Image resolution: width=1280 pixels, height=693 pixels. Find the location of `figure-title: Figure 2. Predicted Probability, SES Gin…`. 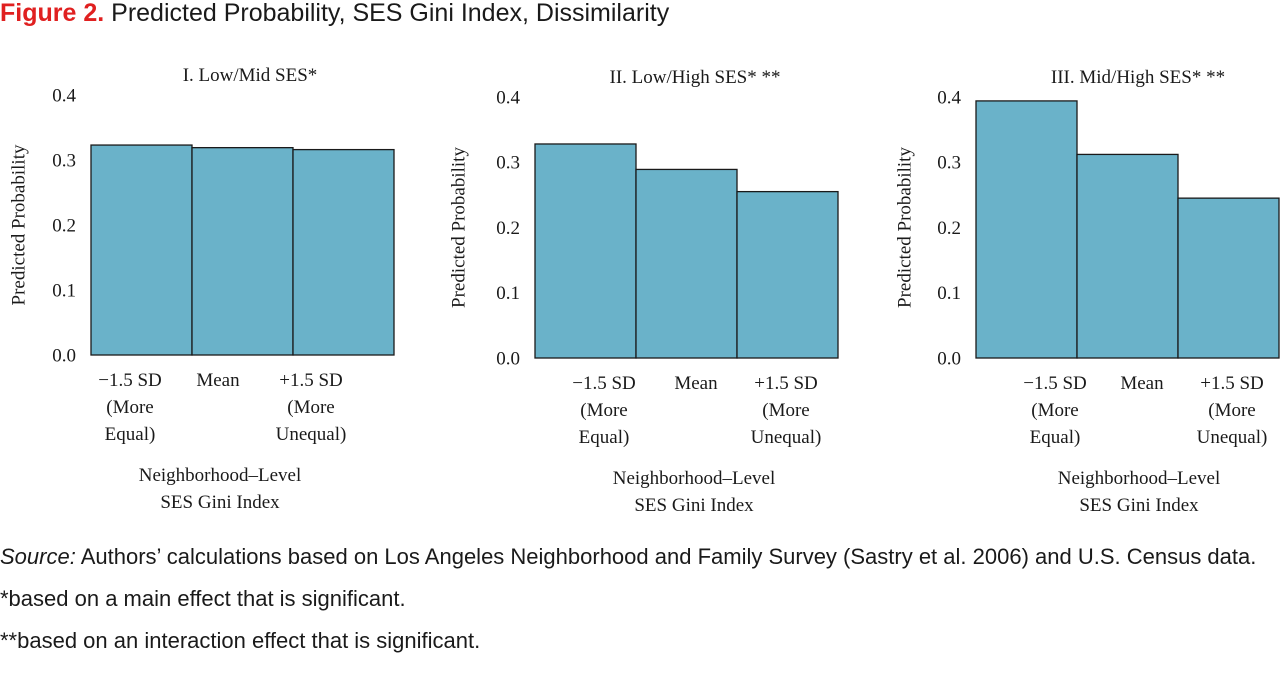

figure-title: Figure 2. Predicted Probability, SES Gin… is located at coordinates (334, 15).